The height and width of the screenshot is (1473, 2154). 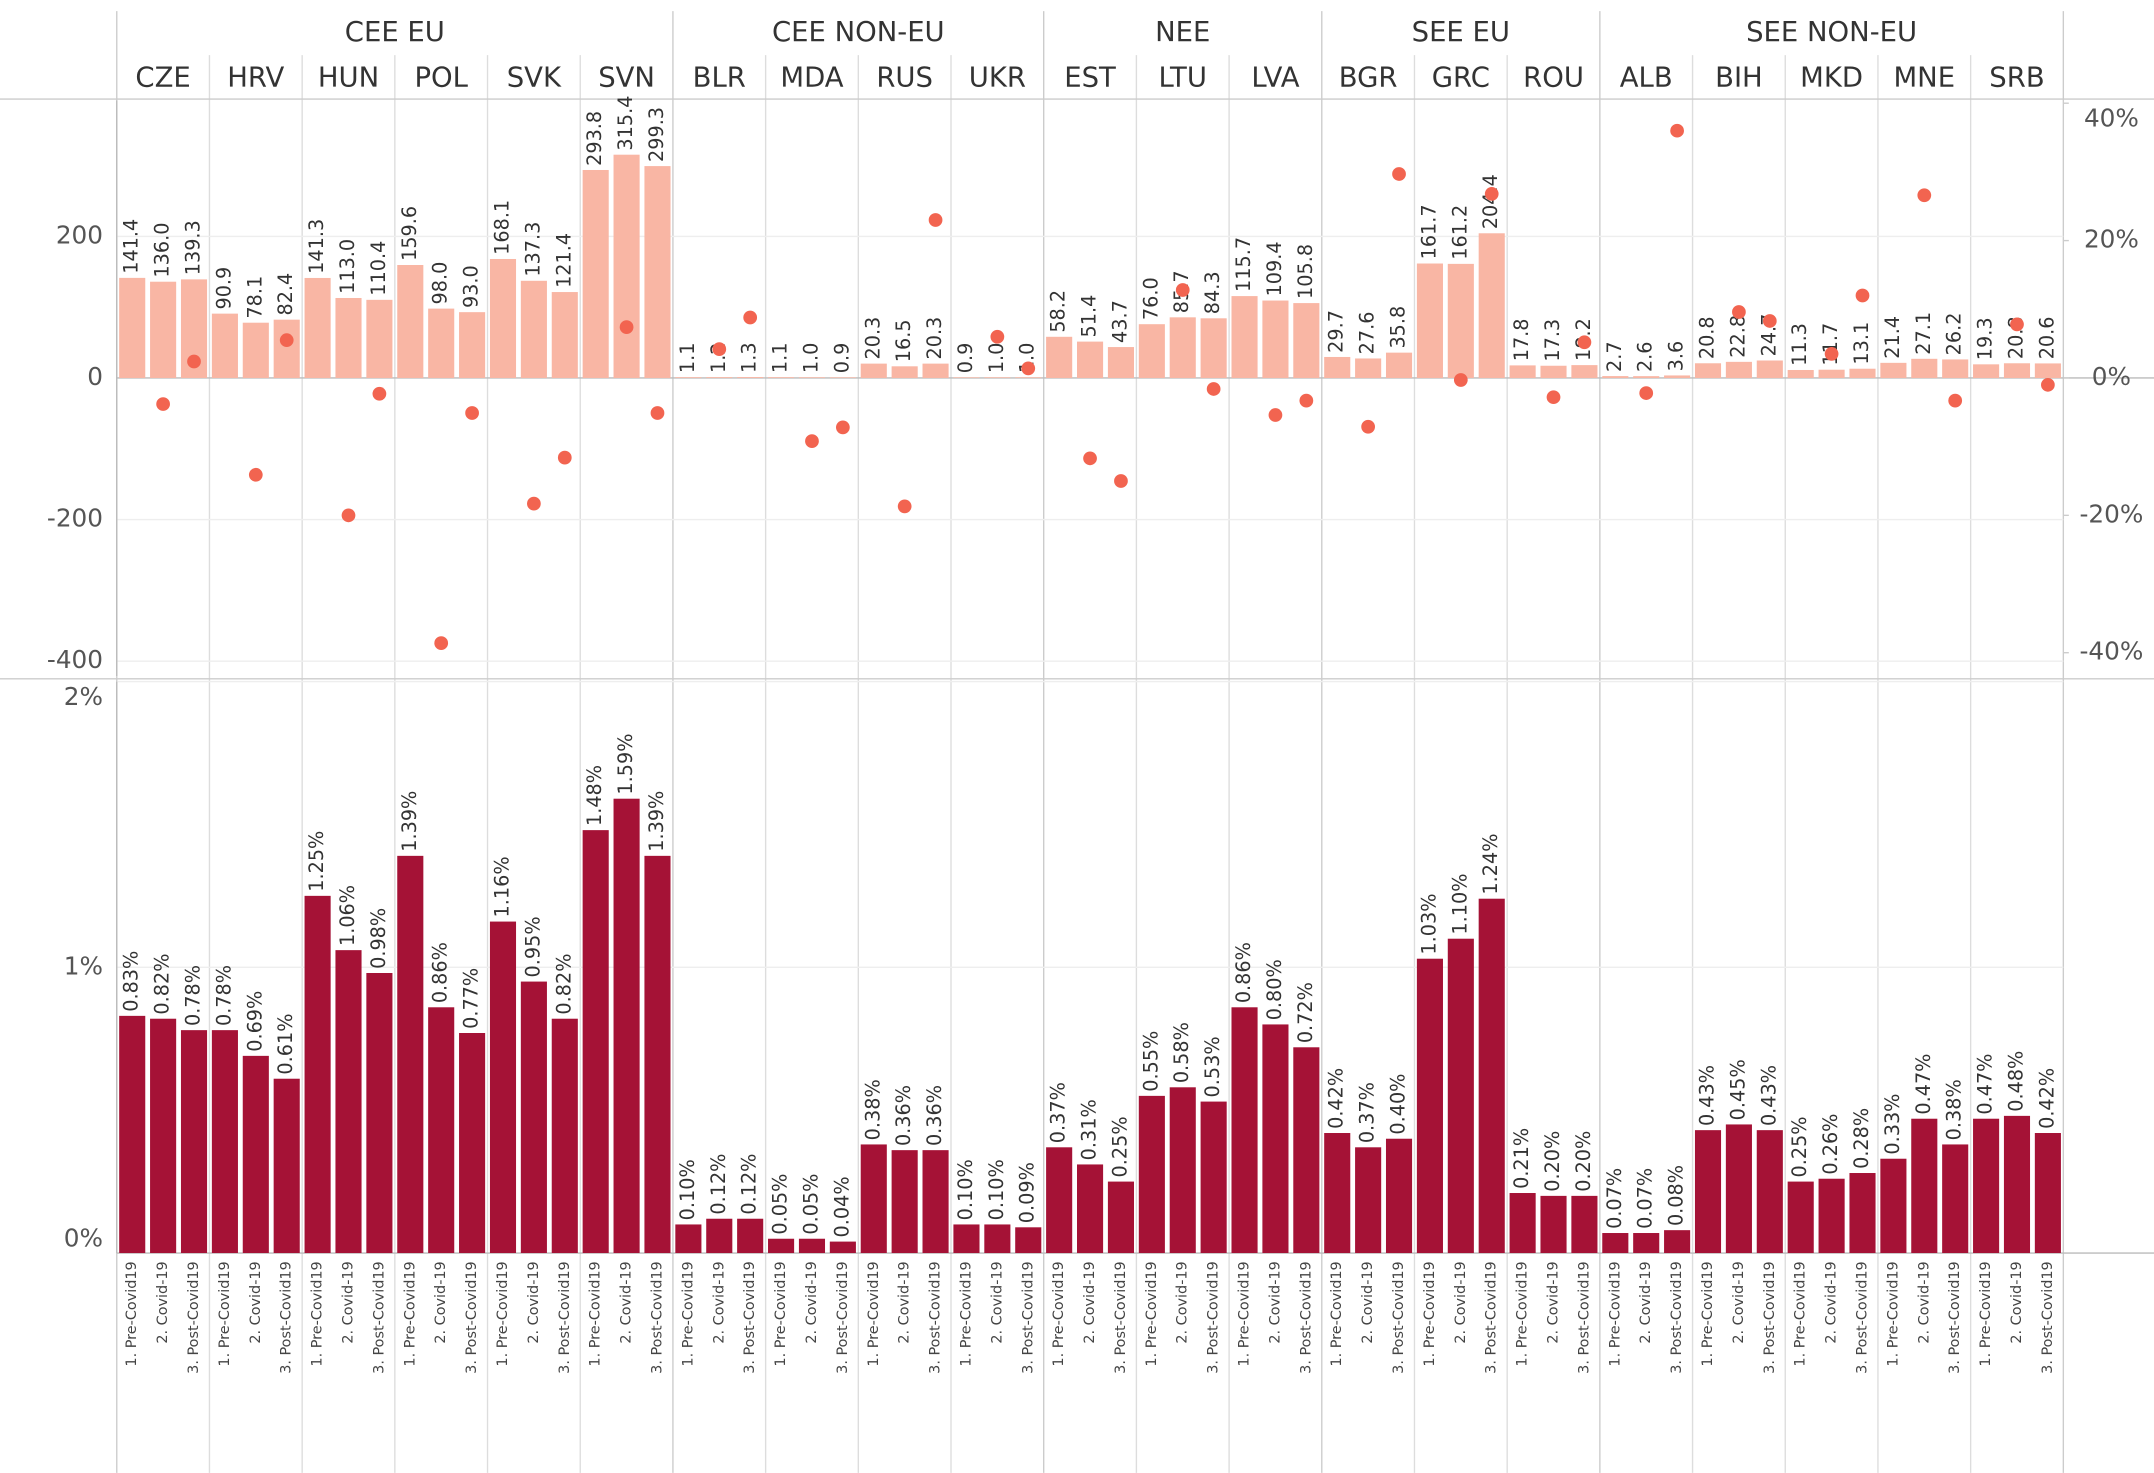 I want to click on value-label: 11.3, so click(x=1799, y=344).